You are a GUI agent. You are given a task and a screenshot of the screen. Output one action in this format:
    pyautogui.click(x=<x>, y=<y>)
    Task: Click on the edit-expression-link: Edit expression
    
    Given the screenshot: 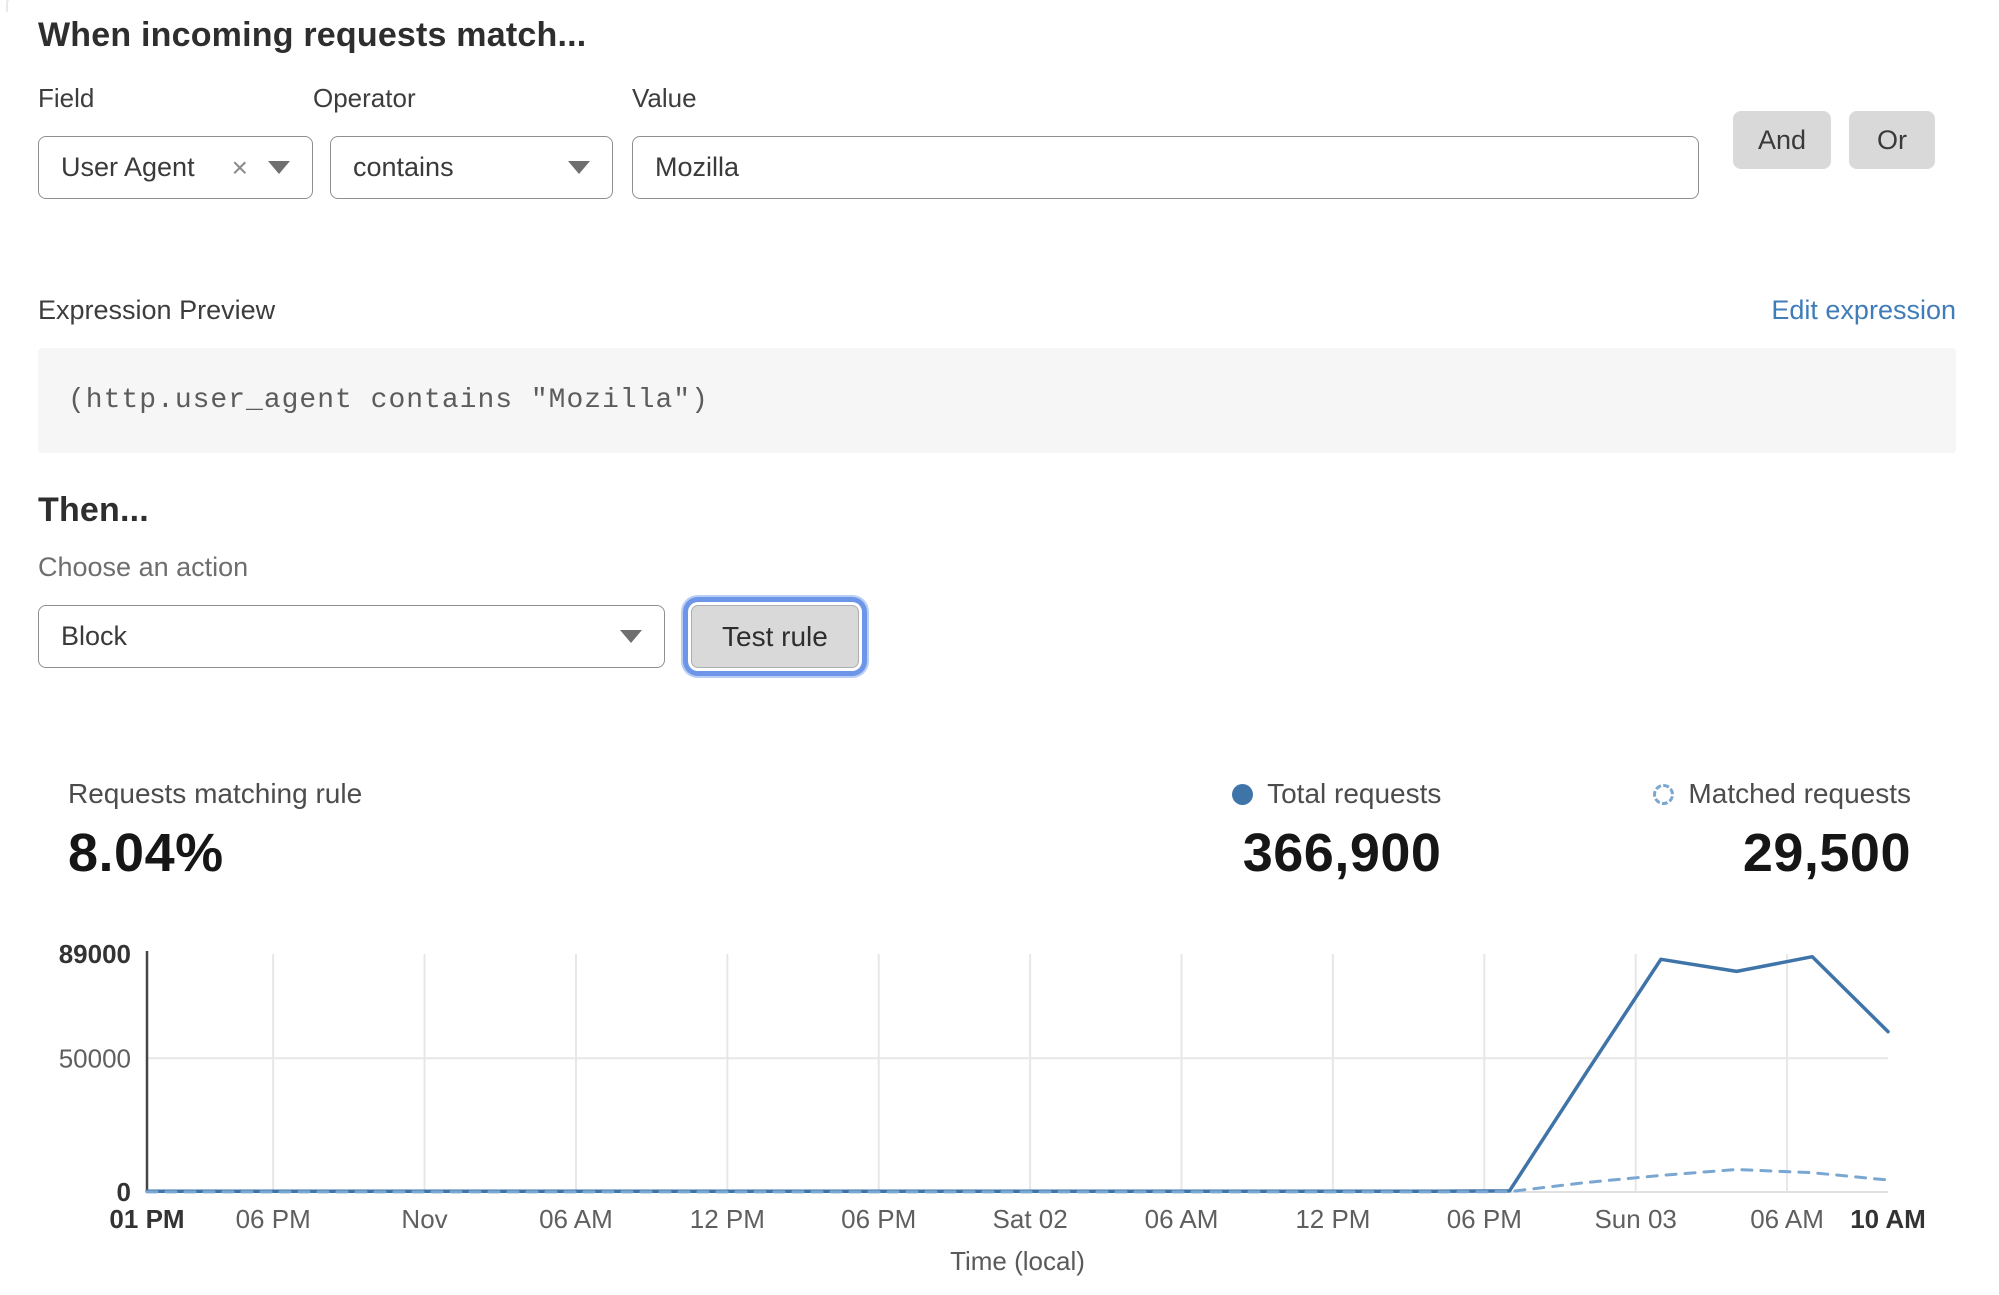 What is the action you would take?
    pyautogui.click(x=1863, y=310)
    